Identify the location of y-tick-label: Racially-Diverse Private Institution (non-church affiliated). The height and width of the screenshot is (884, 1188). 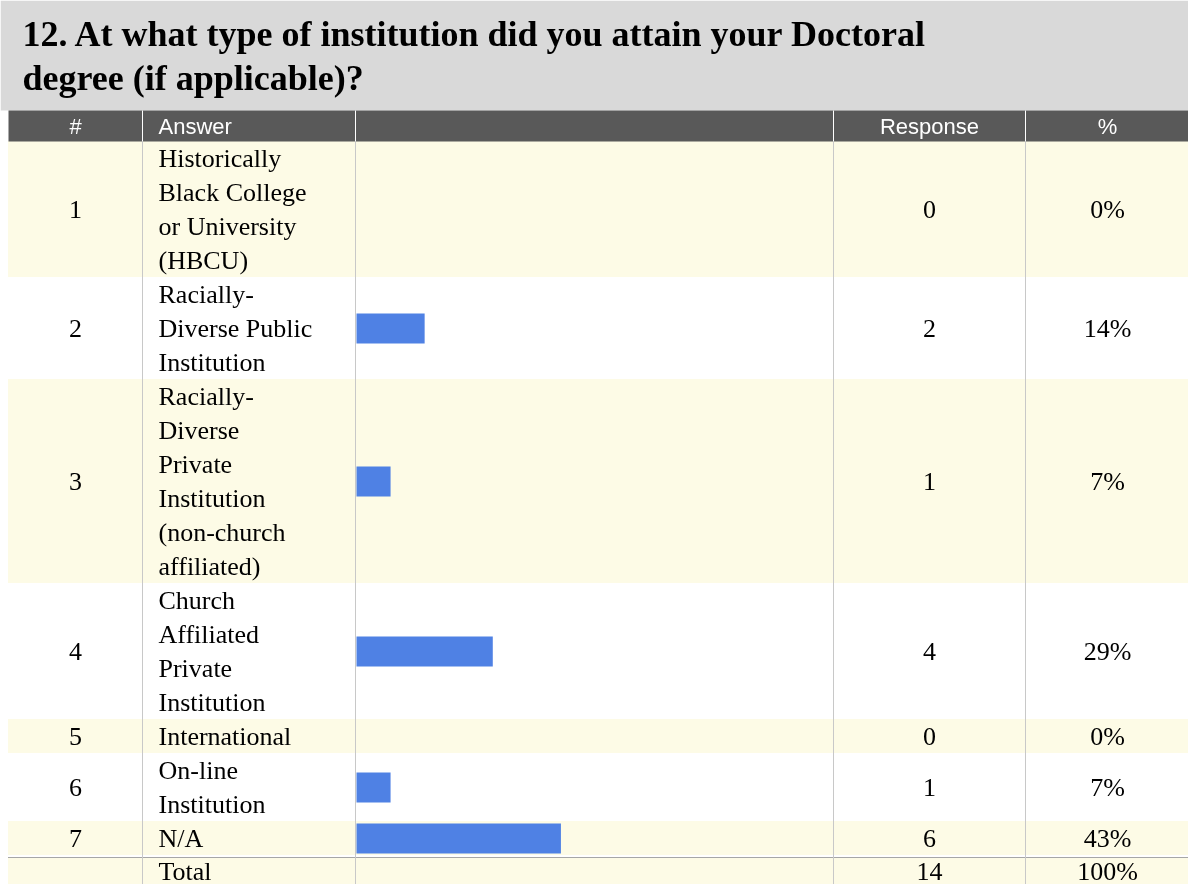
(222, 481).